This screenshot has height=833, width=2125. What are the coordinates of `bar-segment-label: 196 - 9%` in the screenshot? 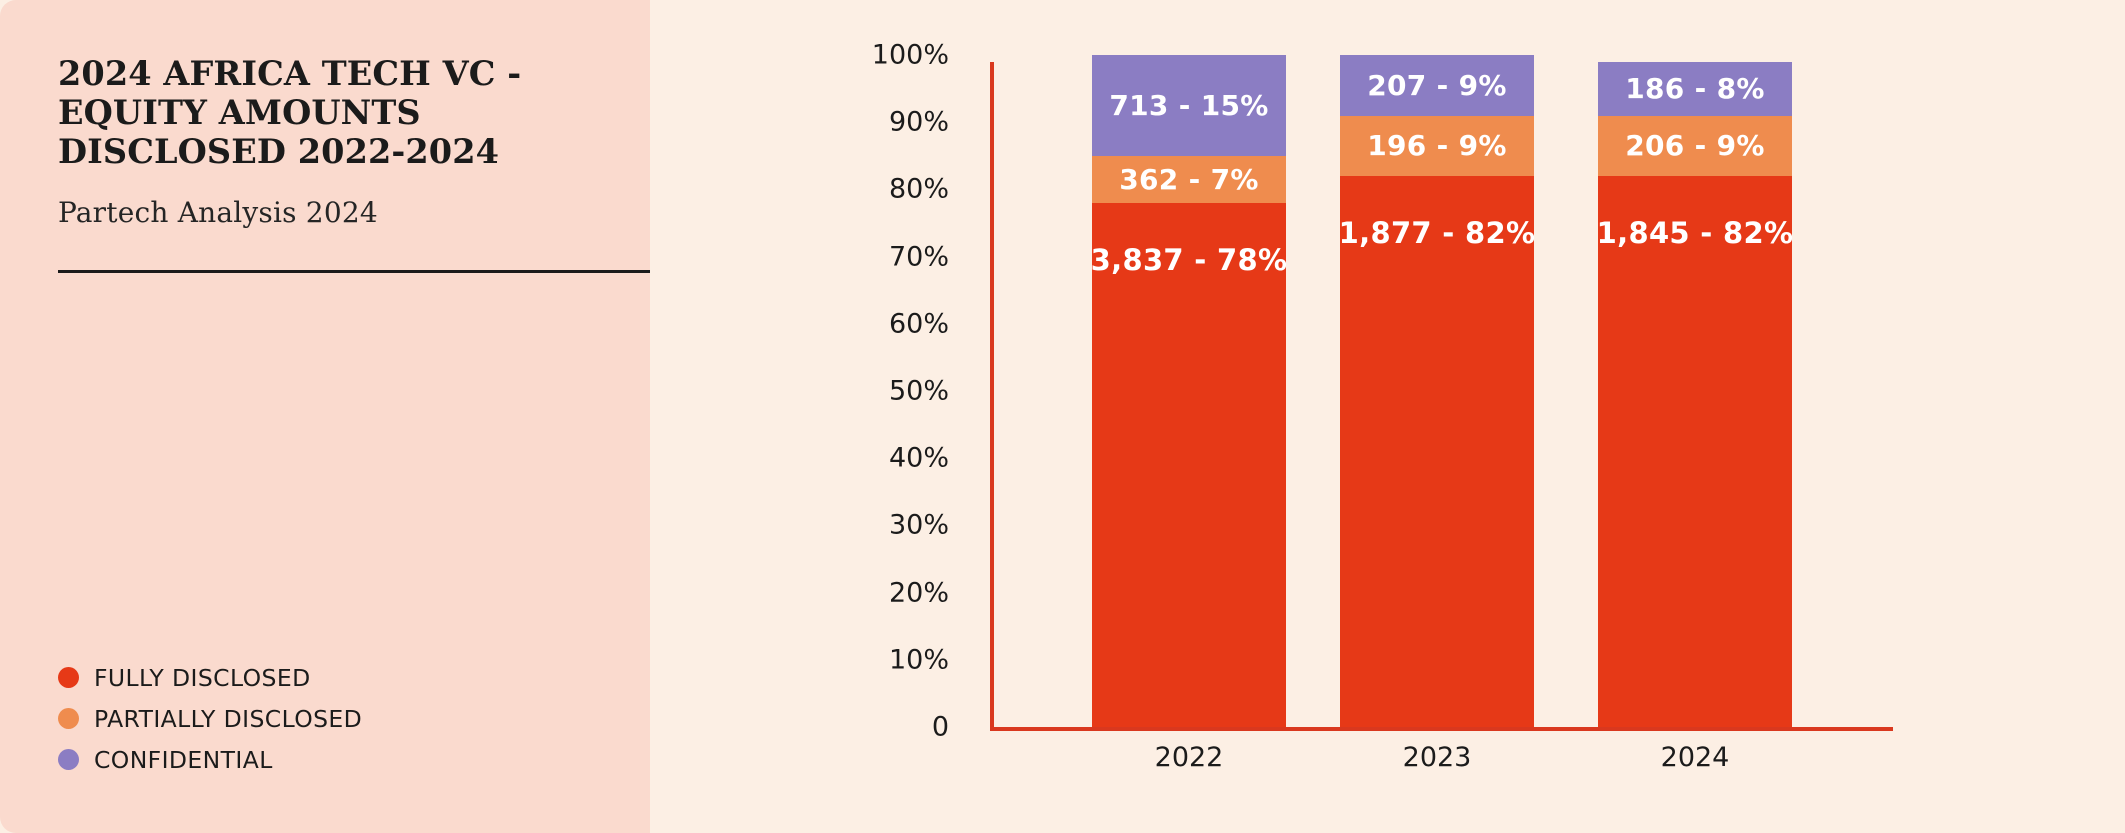 It's located at (1437, 146).